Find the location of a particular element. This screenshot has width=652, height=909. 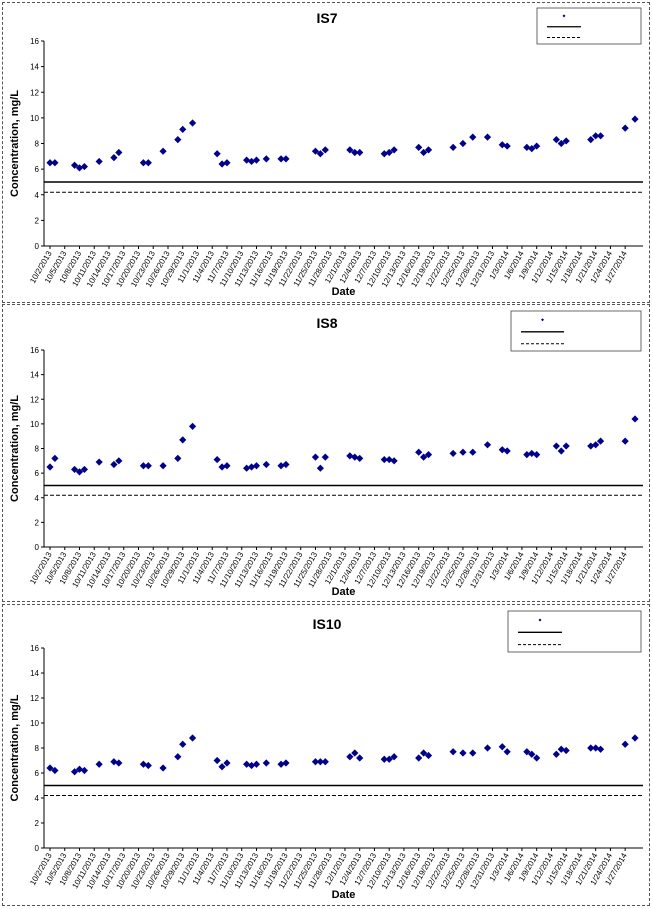

y-axis-label: Concentration, mg/L is located at coordinates (15, 747).